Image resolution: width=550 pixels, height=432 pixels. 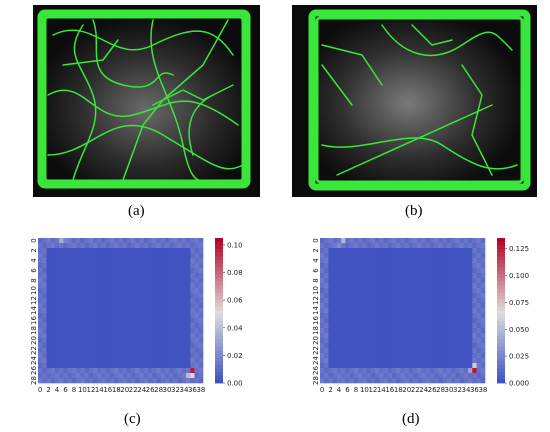 What do you see at coordinates (34, 350) in the screenshot?
I see `heatmap-c-ytick: 22` at bounding box center [34, 350].